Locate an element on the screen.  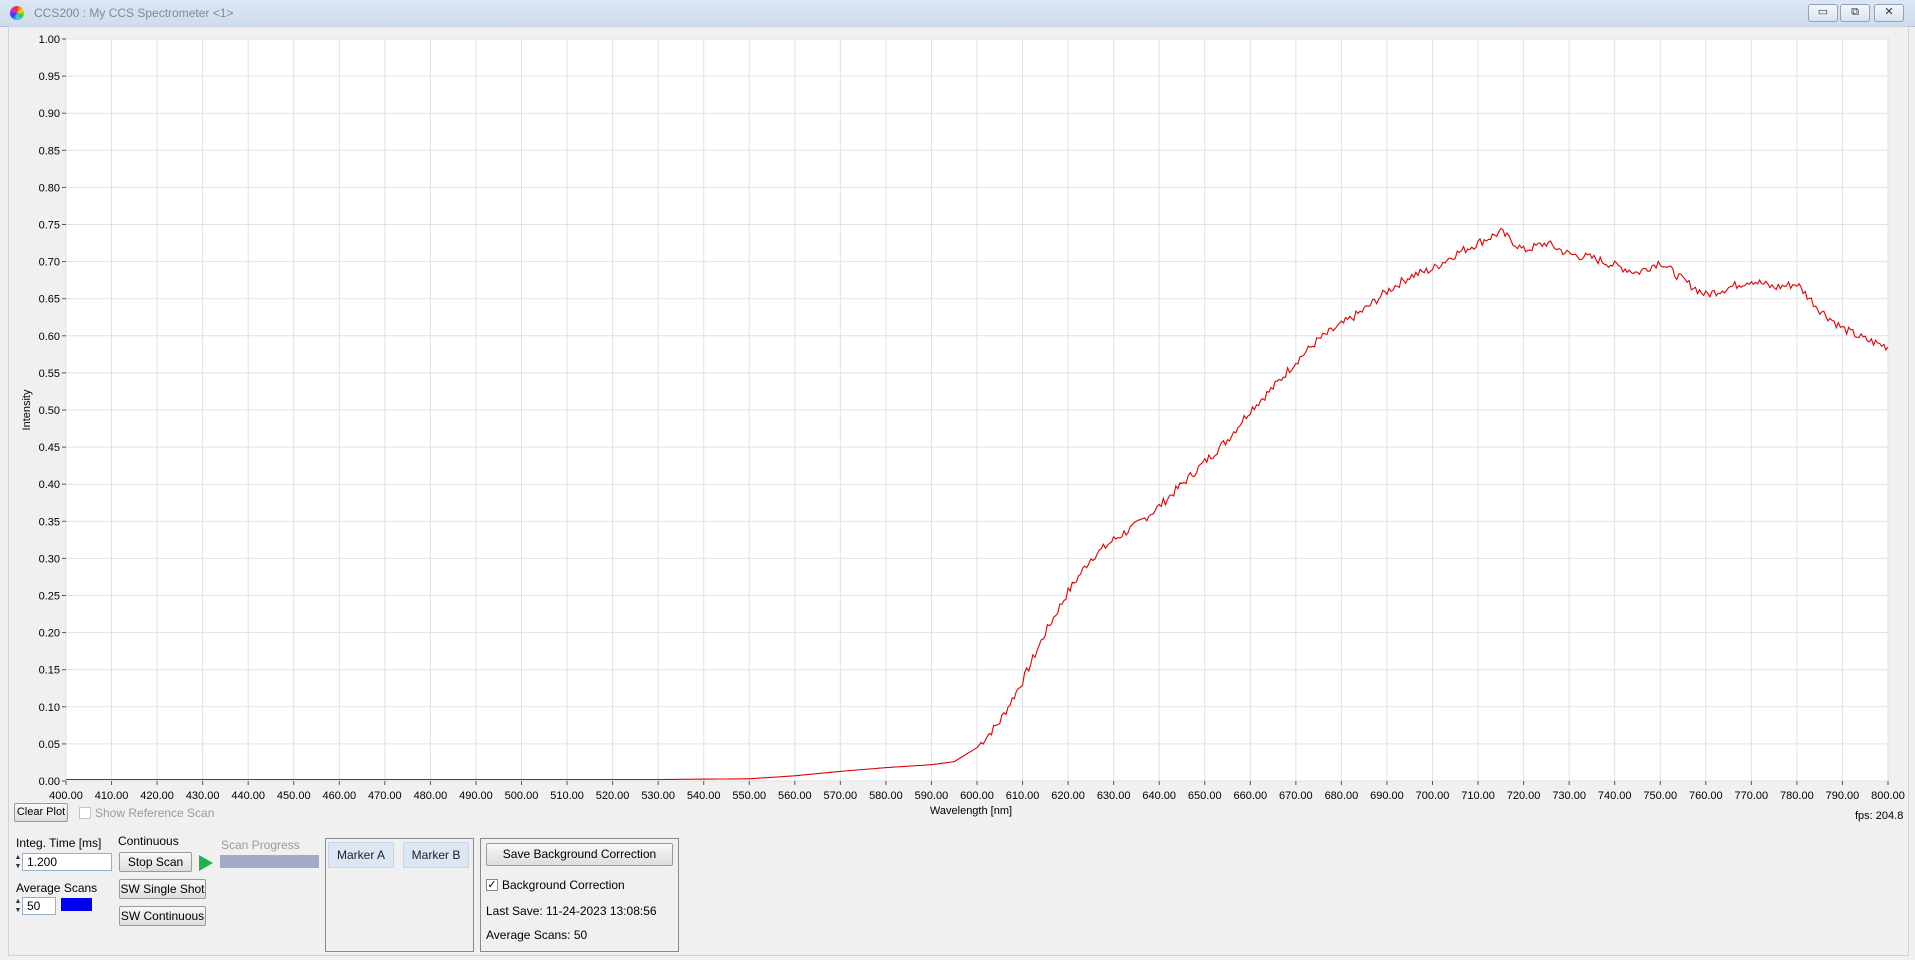
background-correction-panel is located at coordinates (579, 895).